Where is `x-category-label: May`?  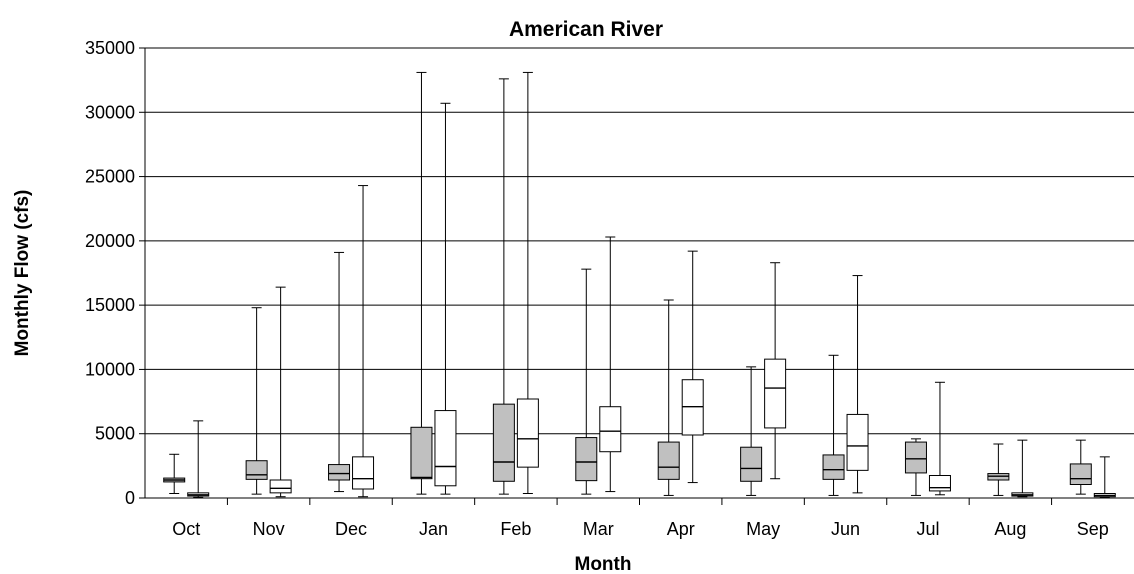
x-category-label: May is located at coordinates (763, 529).